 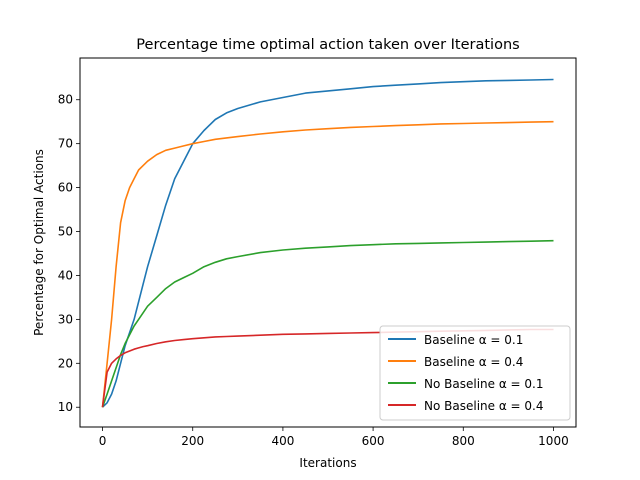 What do you see at coordinates (334, 437) in the screenshot?
I see `x-axis-ticks: 0 200 400 600 800 1000` at bounding box center [334, 437].